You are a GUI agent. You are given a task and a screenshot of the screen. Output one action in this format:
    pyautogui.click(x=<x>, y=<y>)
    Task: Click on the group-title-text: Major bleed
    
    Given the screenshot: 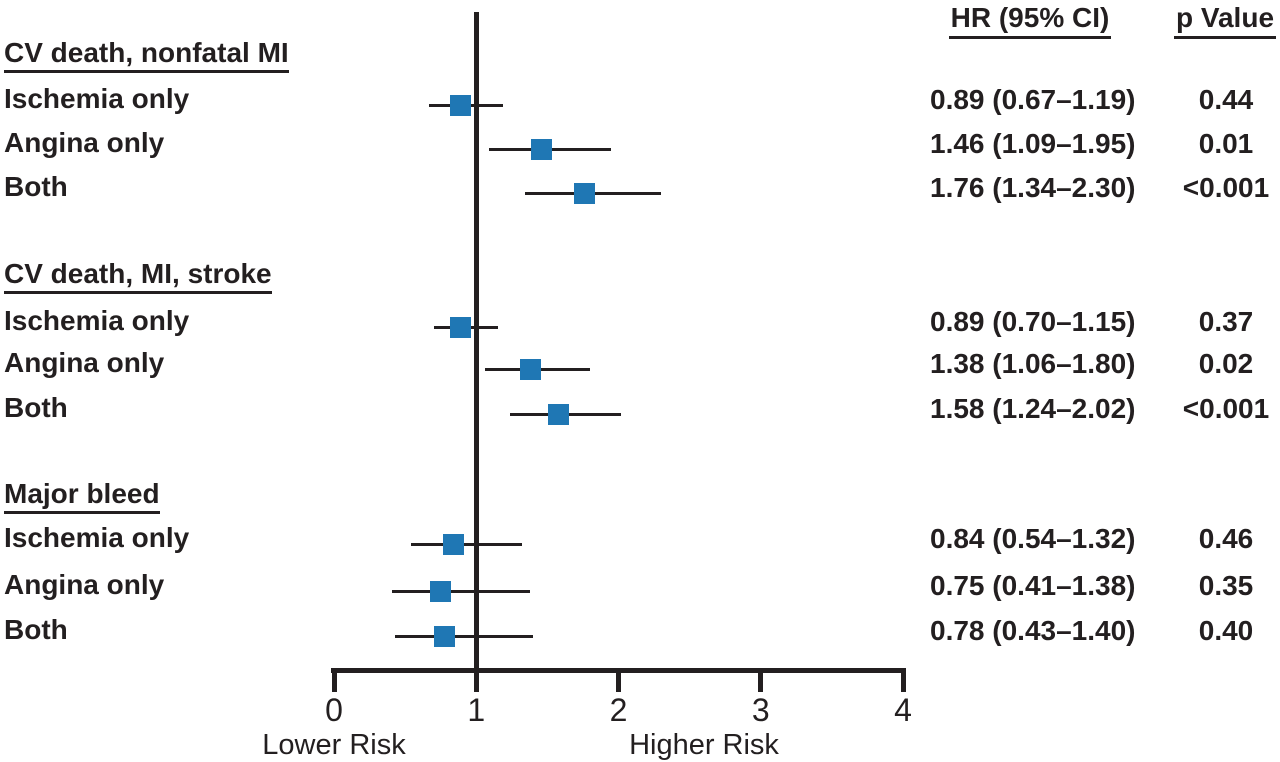 What is the action you would take?
    pyautogui.click(x=82, y=496)
    